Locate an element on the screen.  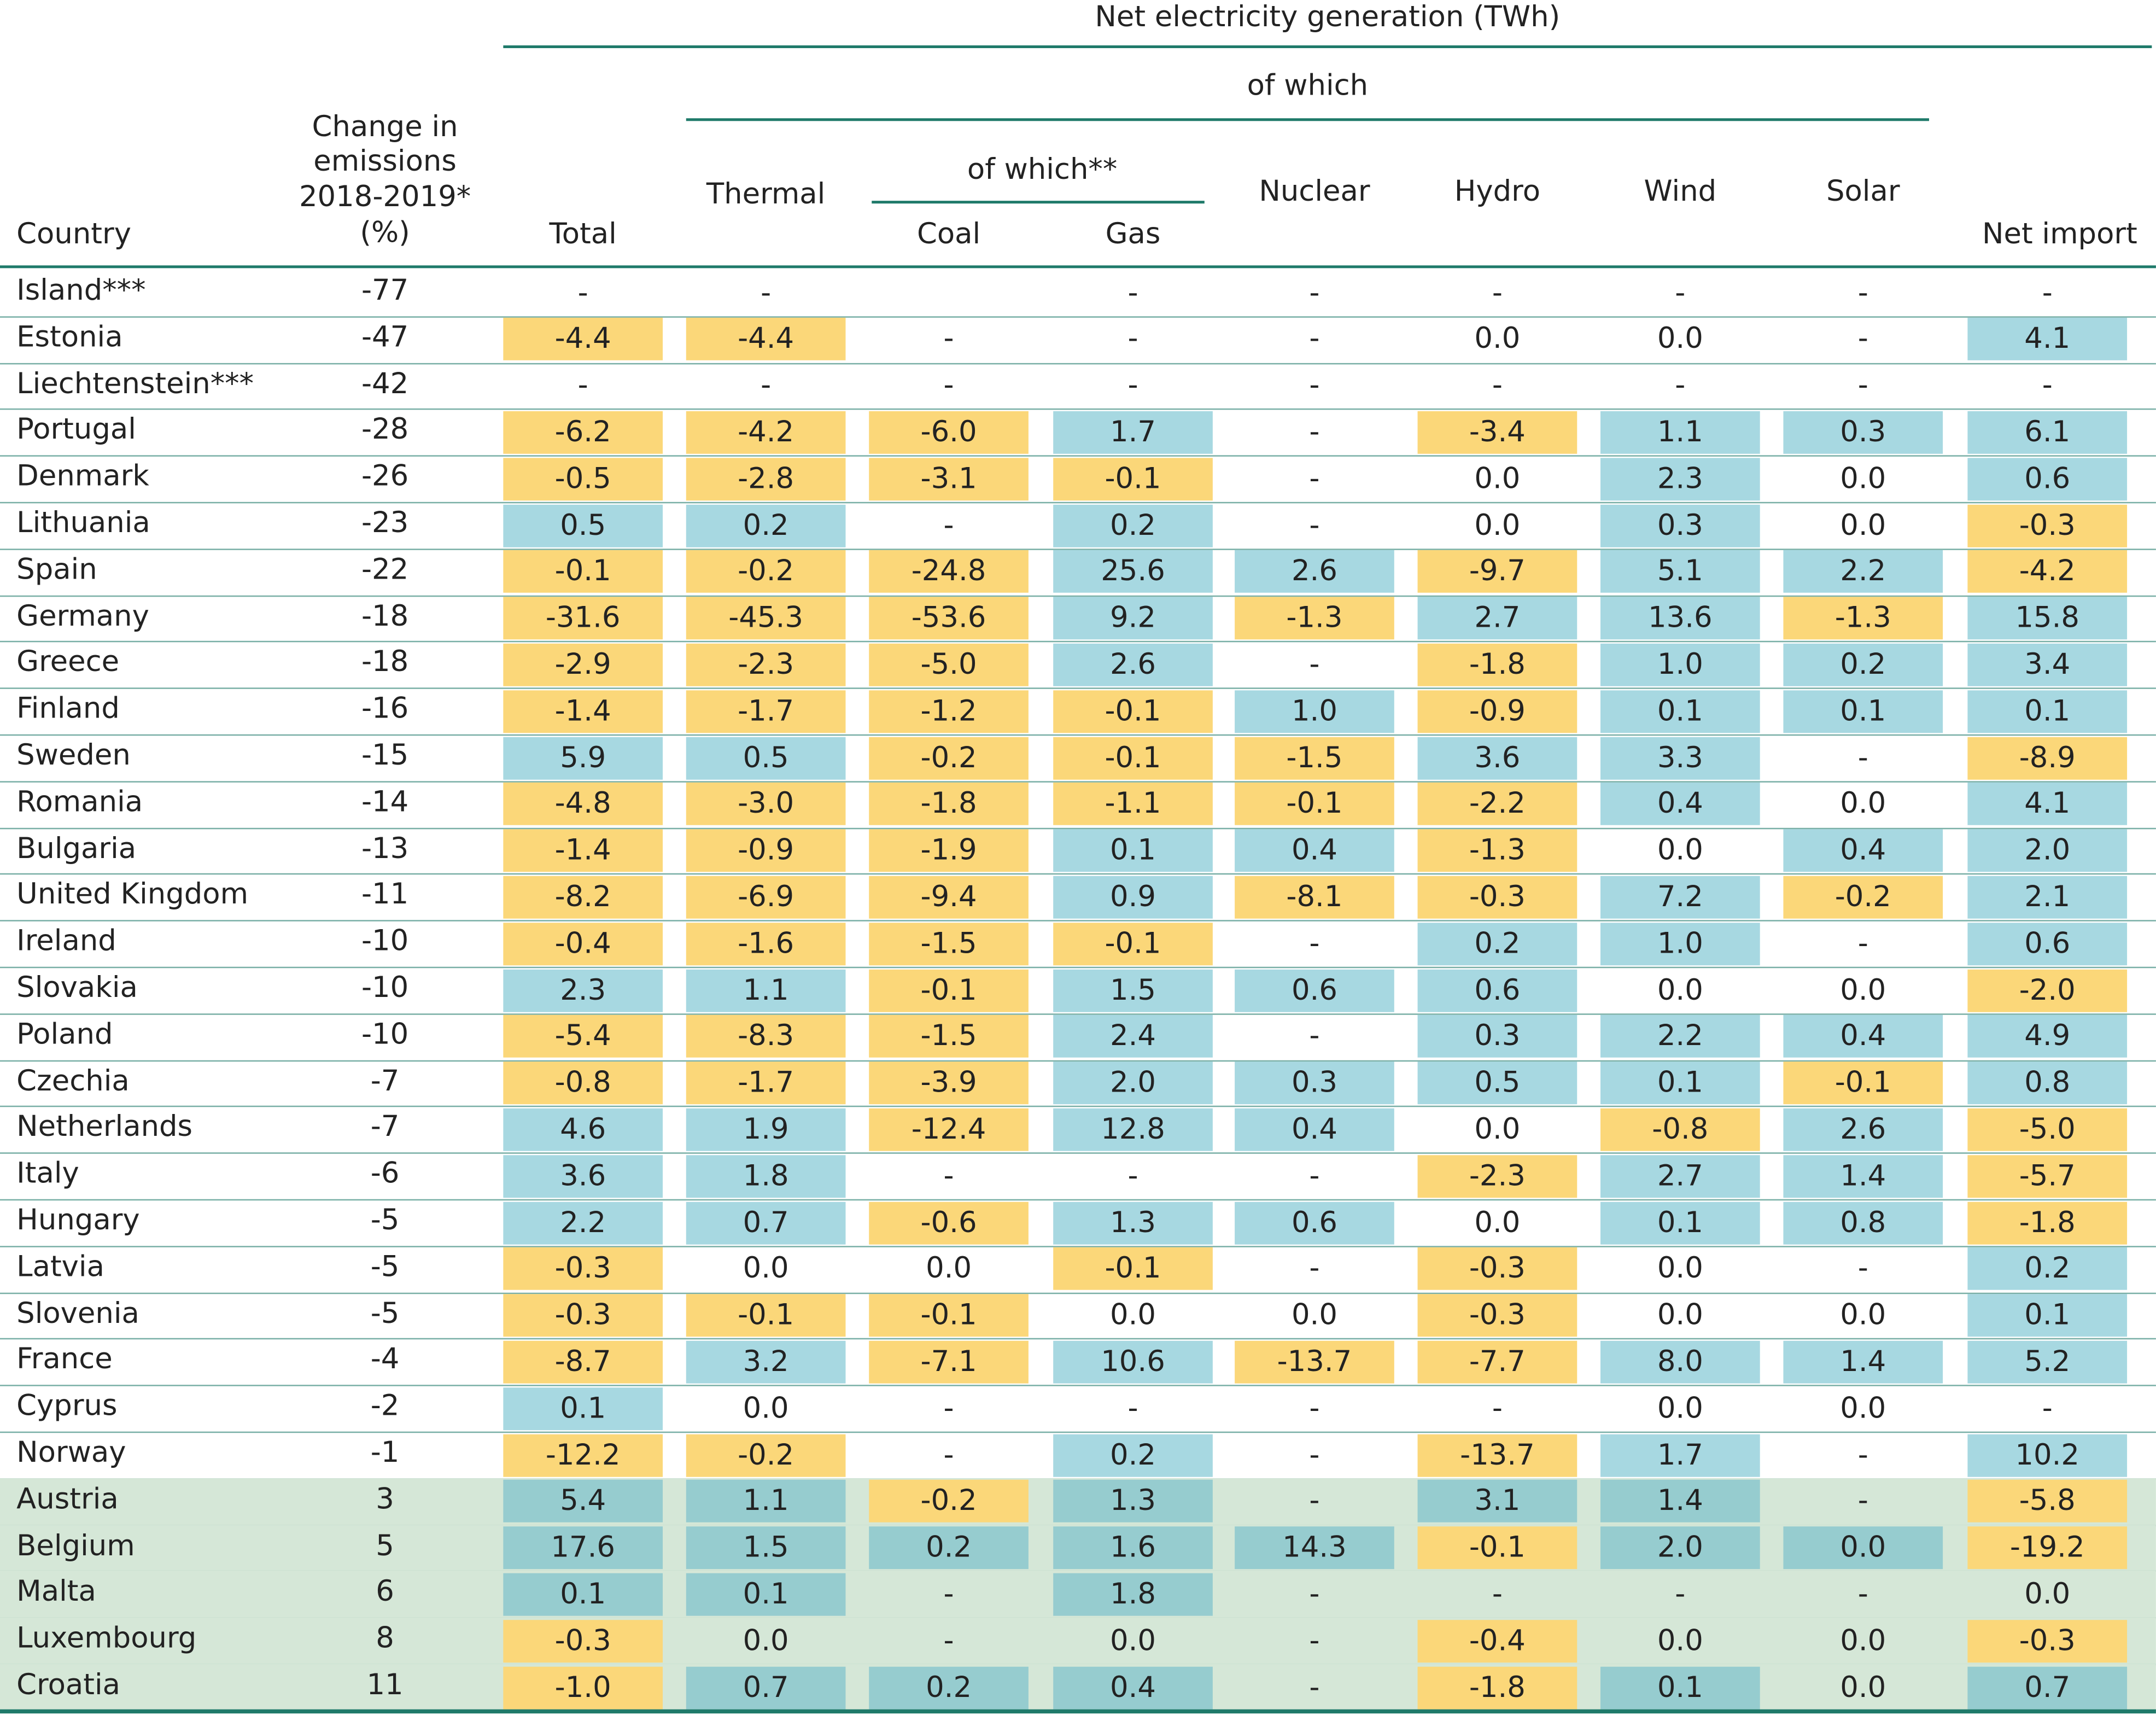
header-coal: Coal is located at coordinates (948, 233).